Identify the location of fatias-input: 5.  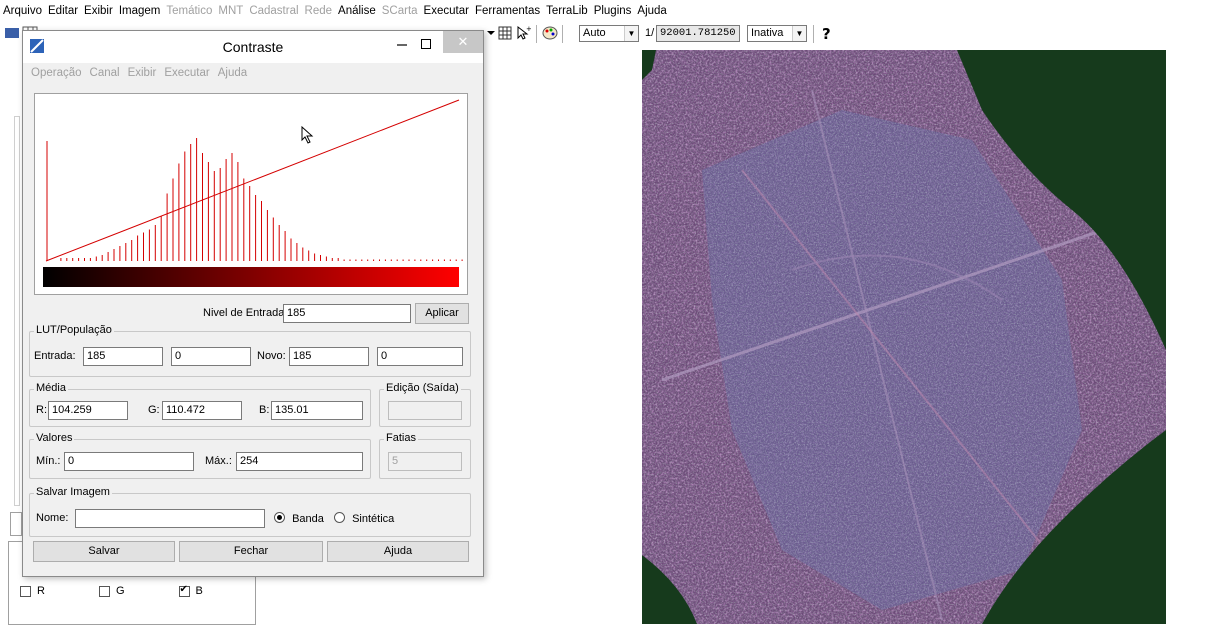
(425, 461).